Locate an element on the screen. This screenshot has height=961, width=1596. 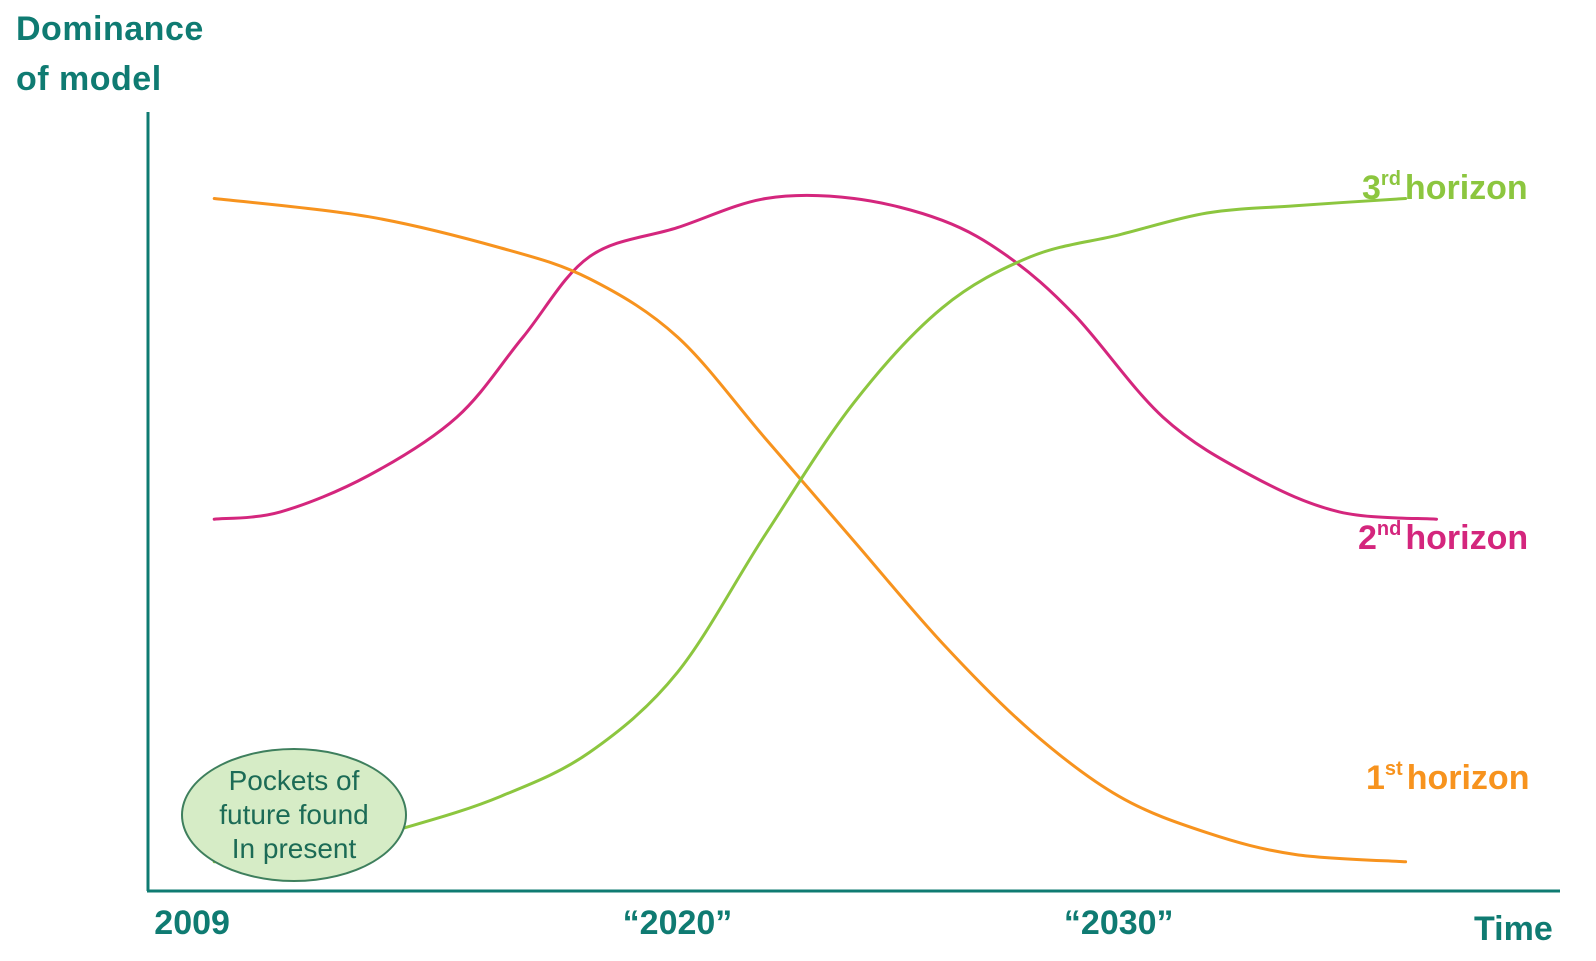
x-tick-label-2030: “2030” is located at coordinates (1118, 923).